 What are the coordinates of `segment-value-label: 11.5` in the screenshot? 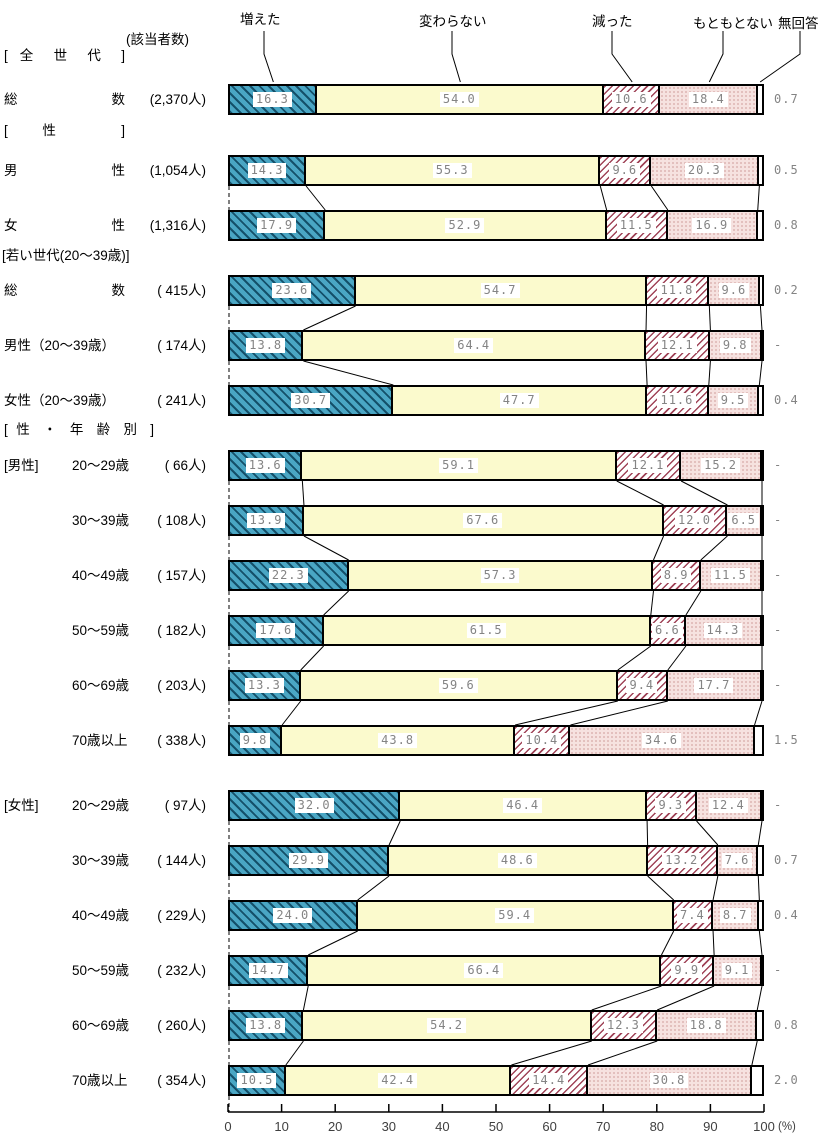 It's located at (636, 225).